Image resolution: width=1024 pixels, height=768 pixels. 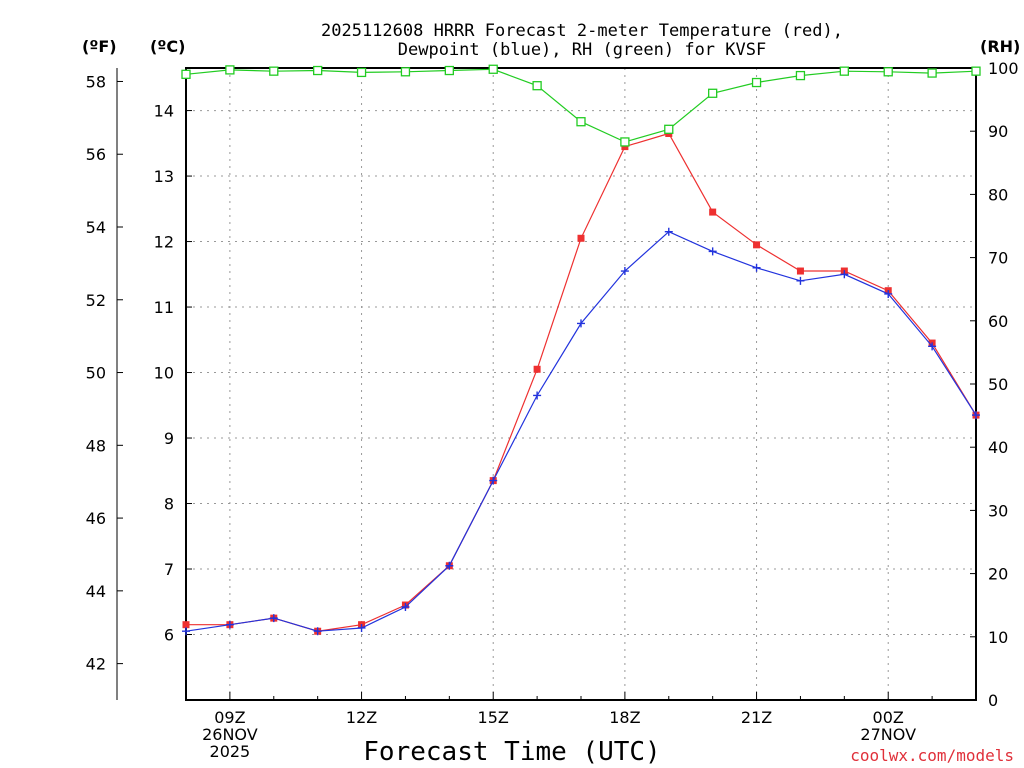 What do you see at coordinates (164, 373) in the screenshot?
I see `celsius-tick-label: 10` at bounding box center [164, 373].